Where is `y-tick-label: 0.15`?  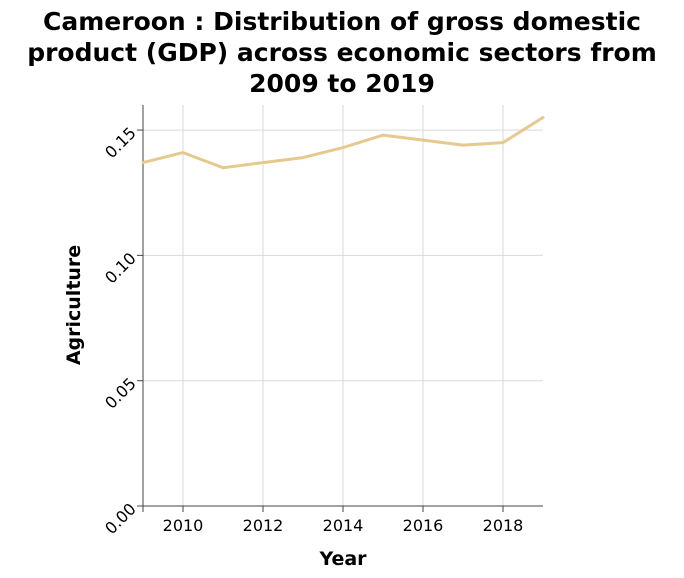 y-tick-label: 0.15 is located at coordinates (120, 142).